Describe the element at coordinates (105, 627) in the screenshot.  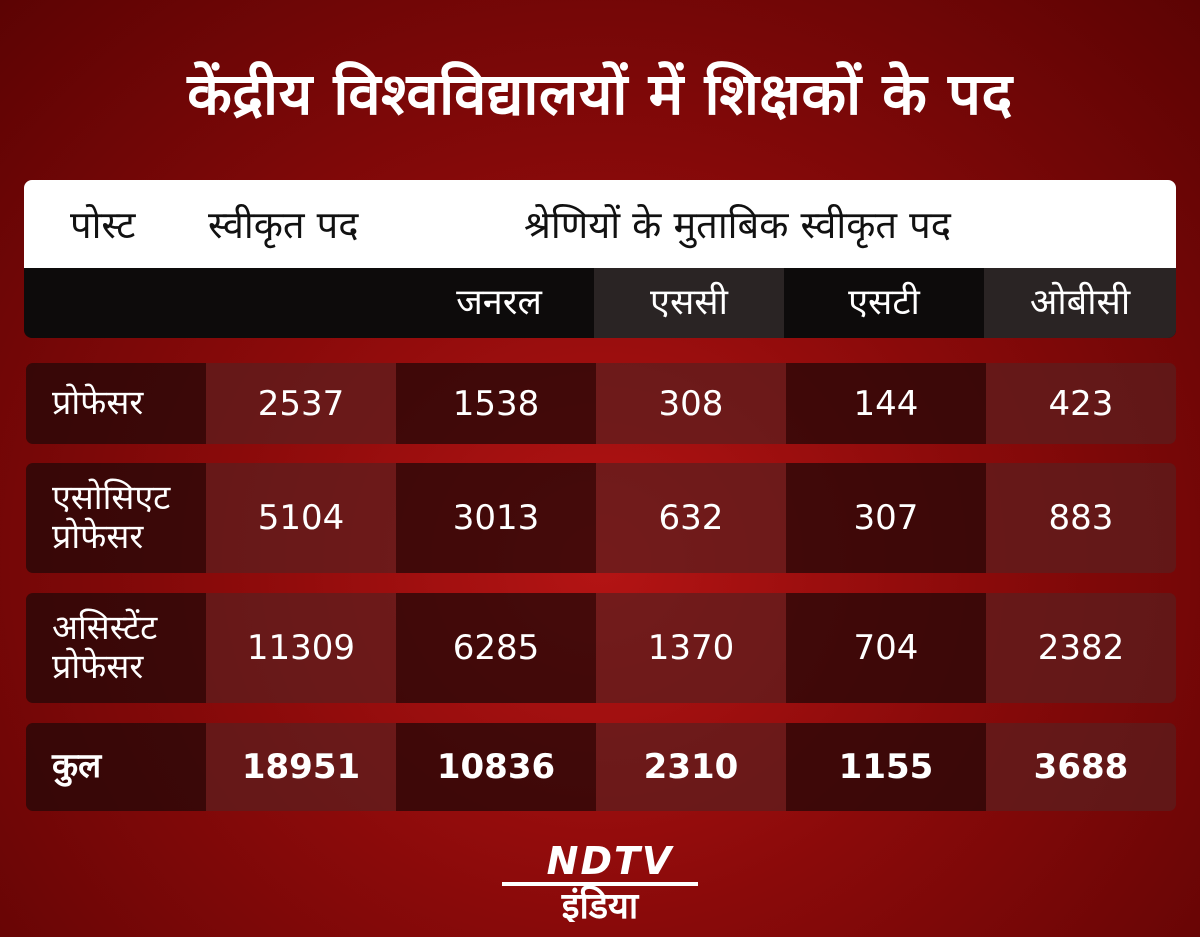
I see `row-label-line1: असिस्टेंट` at that location.